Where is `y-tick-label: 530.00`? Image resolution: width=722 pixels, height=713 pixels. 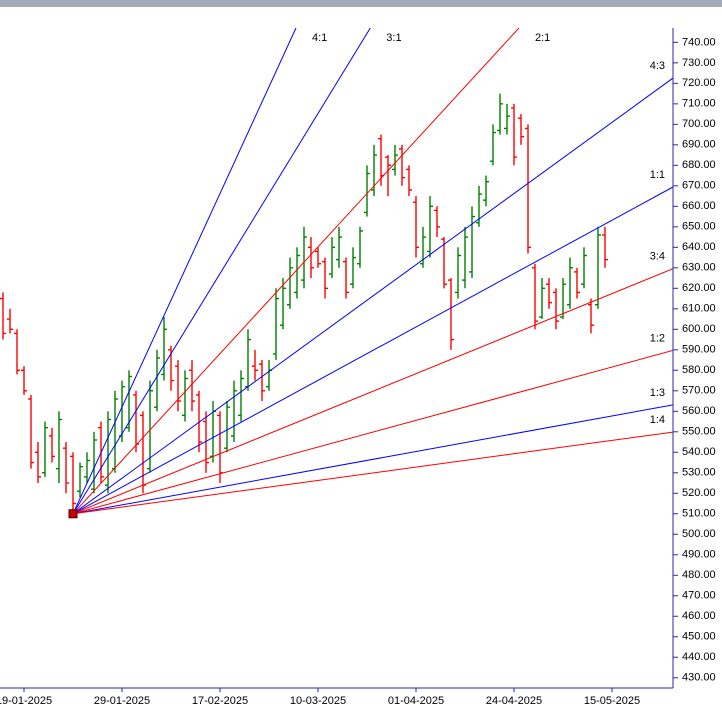
y-tick-label: 530.00 is located at coordinates (699, 473).